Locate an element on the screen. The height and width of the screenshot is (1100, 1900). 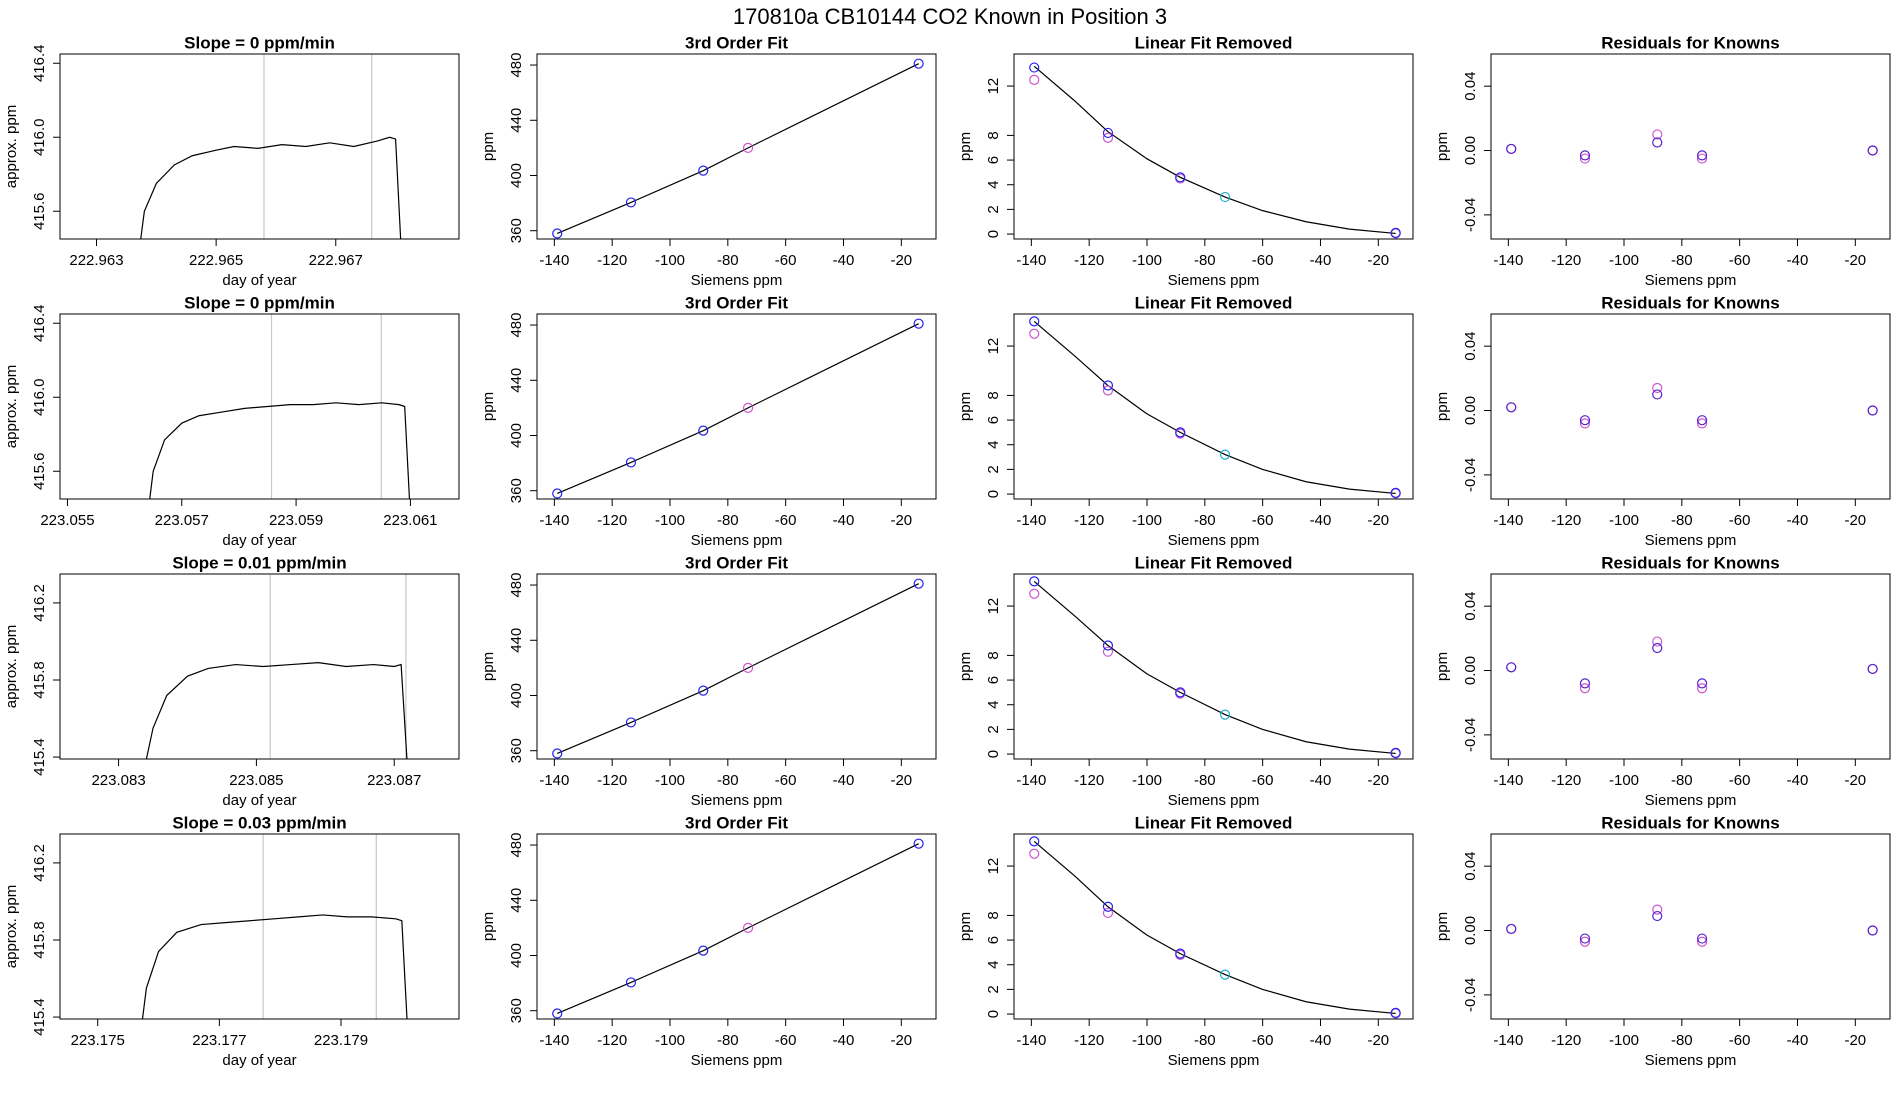
y-tick-label: 0.04 is located at coordinates (1470, 346).